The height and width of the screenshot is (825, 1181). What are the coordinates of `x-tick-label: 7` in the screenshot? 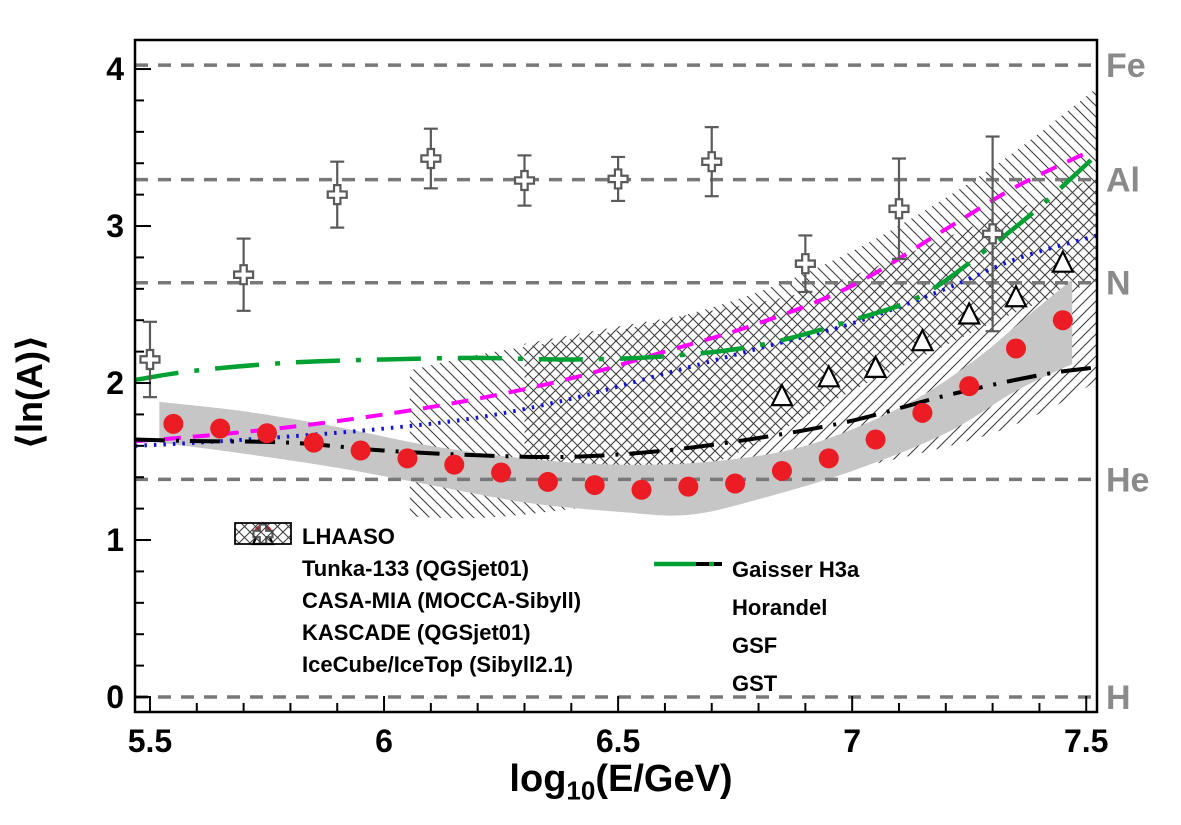 It's located at (852, 741).